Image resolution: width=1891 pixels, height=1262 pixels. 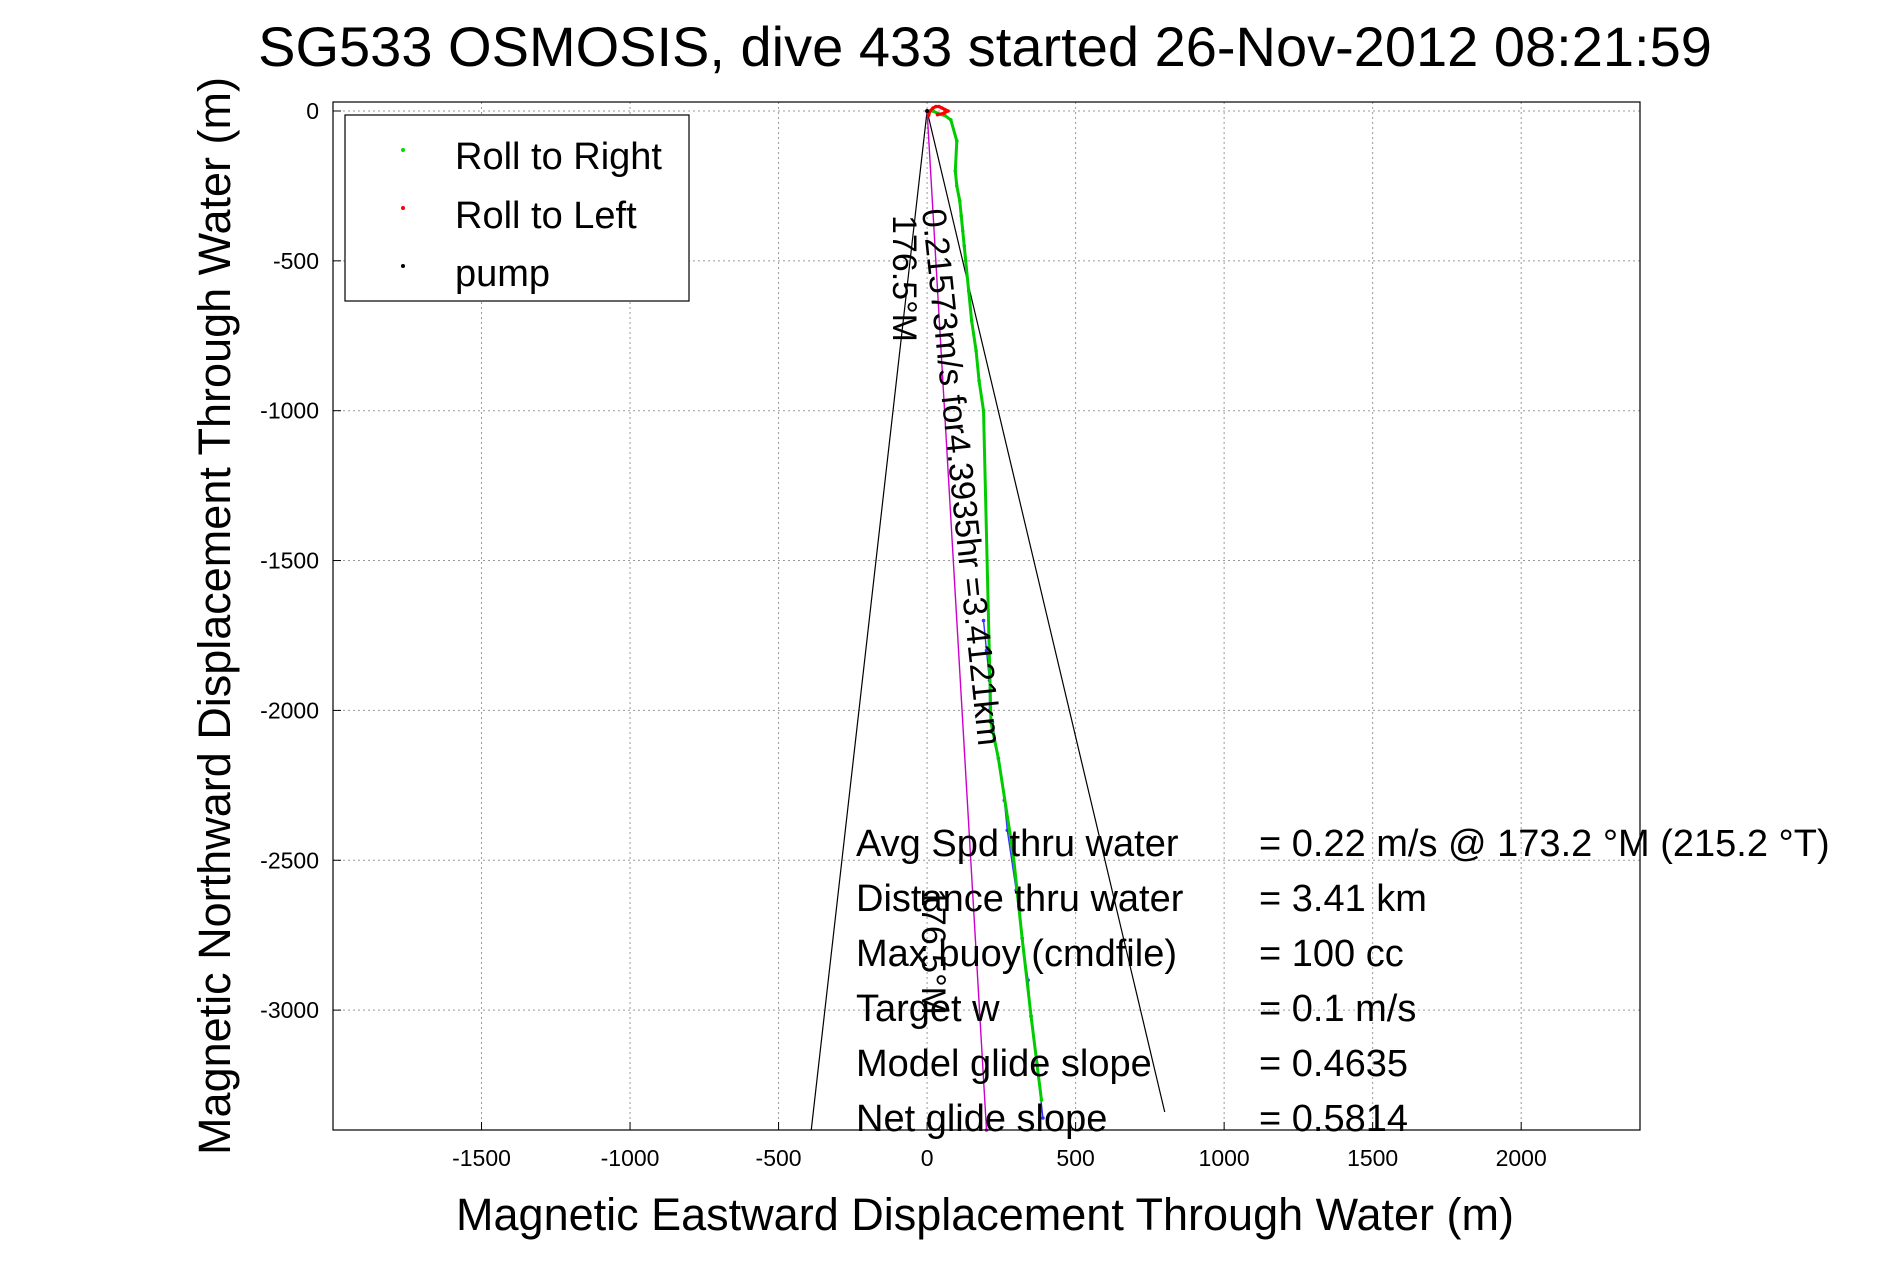 What do you see at coordinates (927, 1158) in the screenshot?
I see `x-tick-label: 0` at bounding box center [927, 1158].